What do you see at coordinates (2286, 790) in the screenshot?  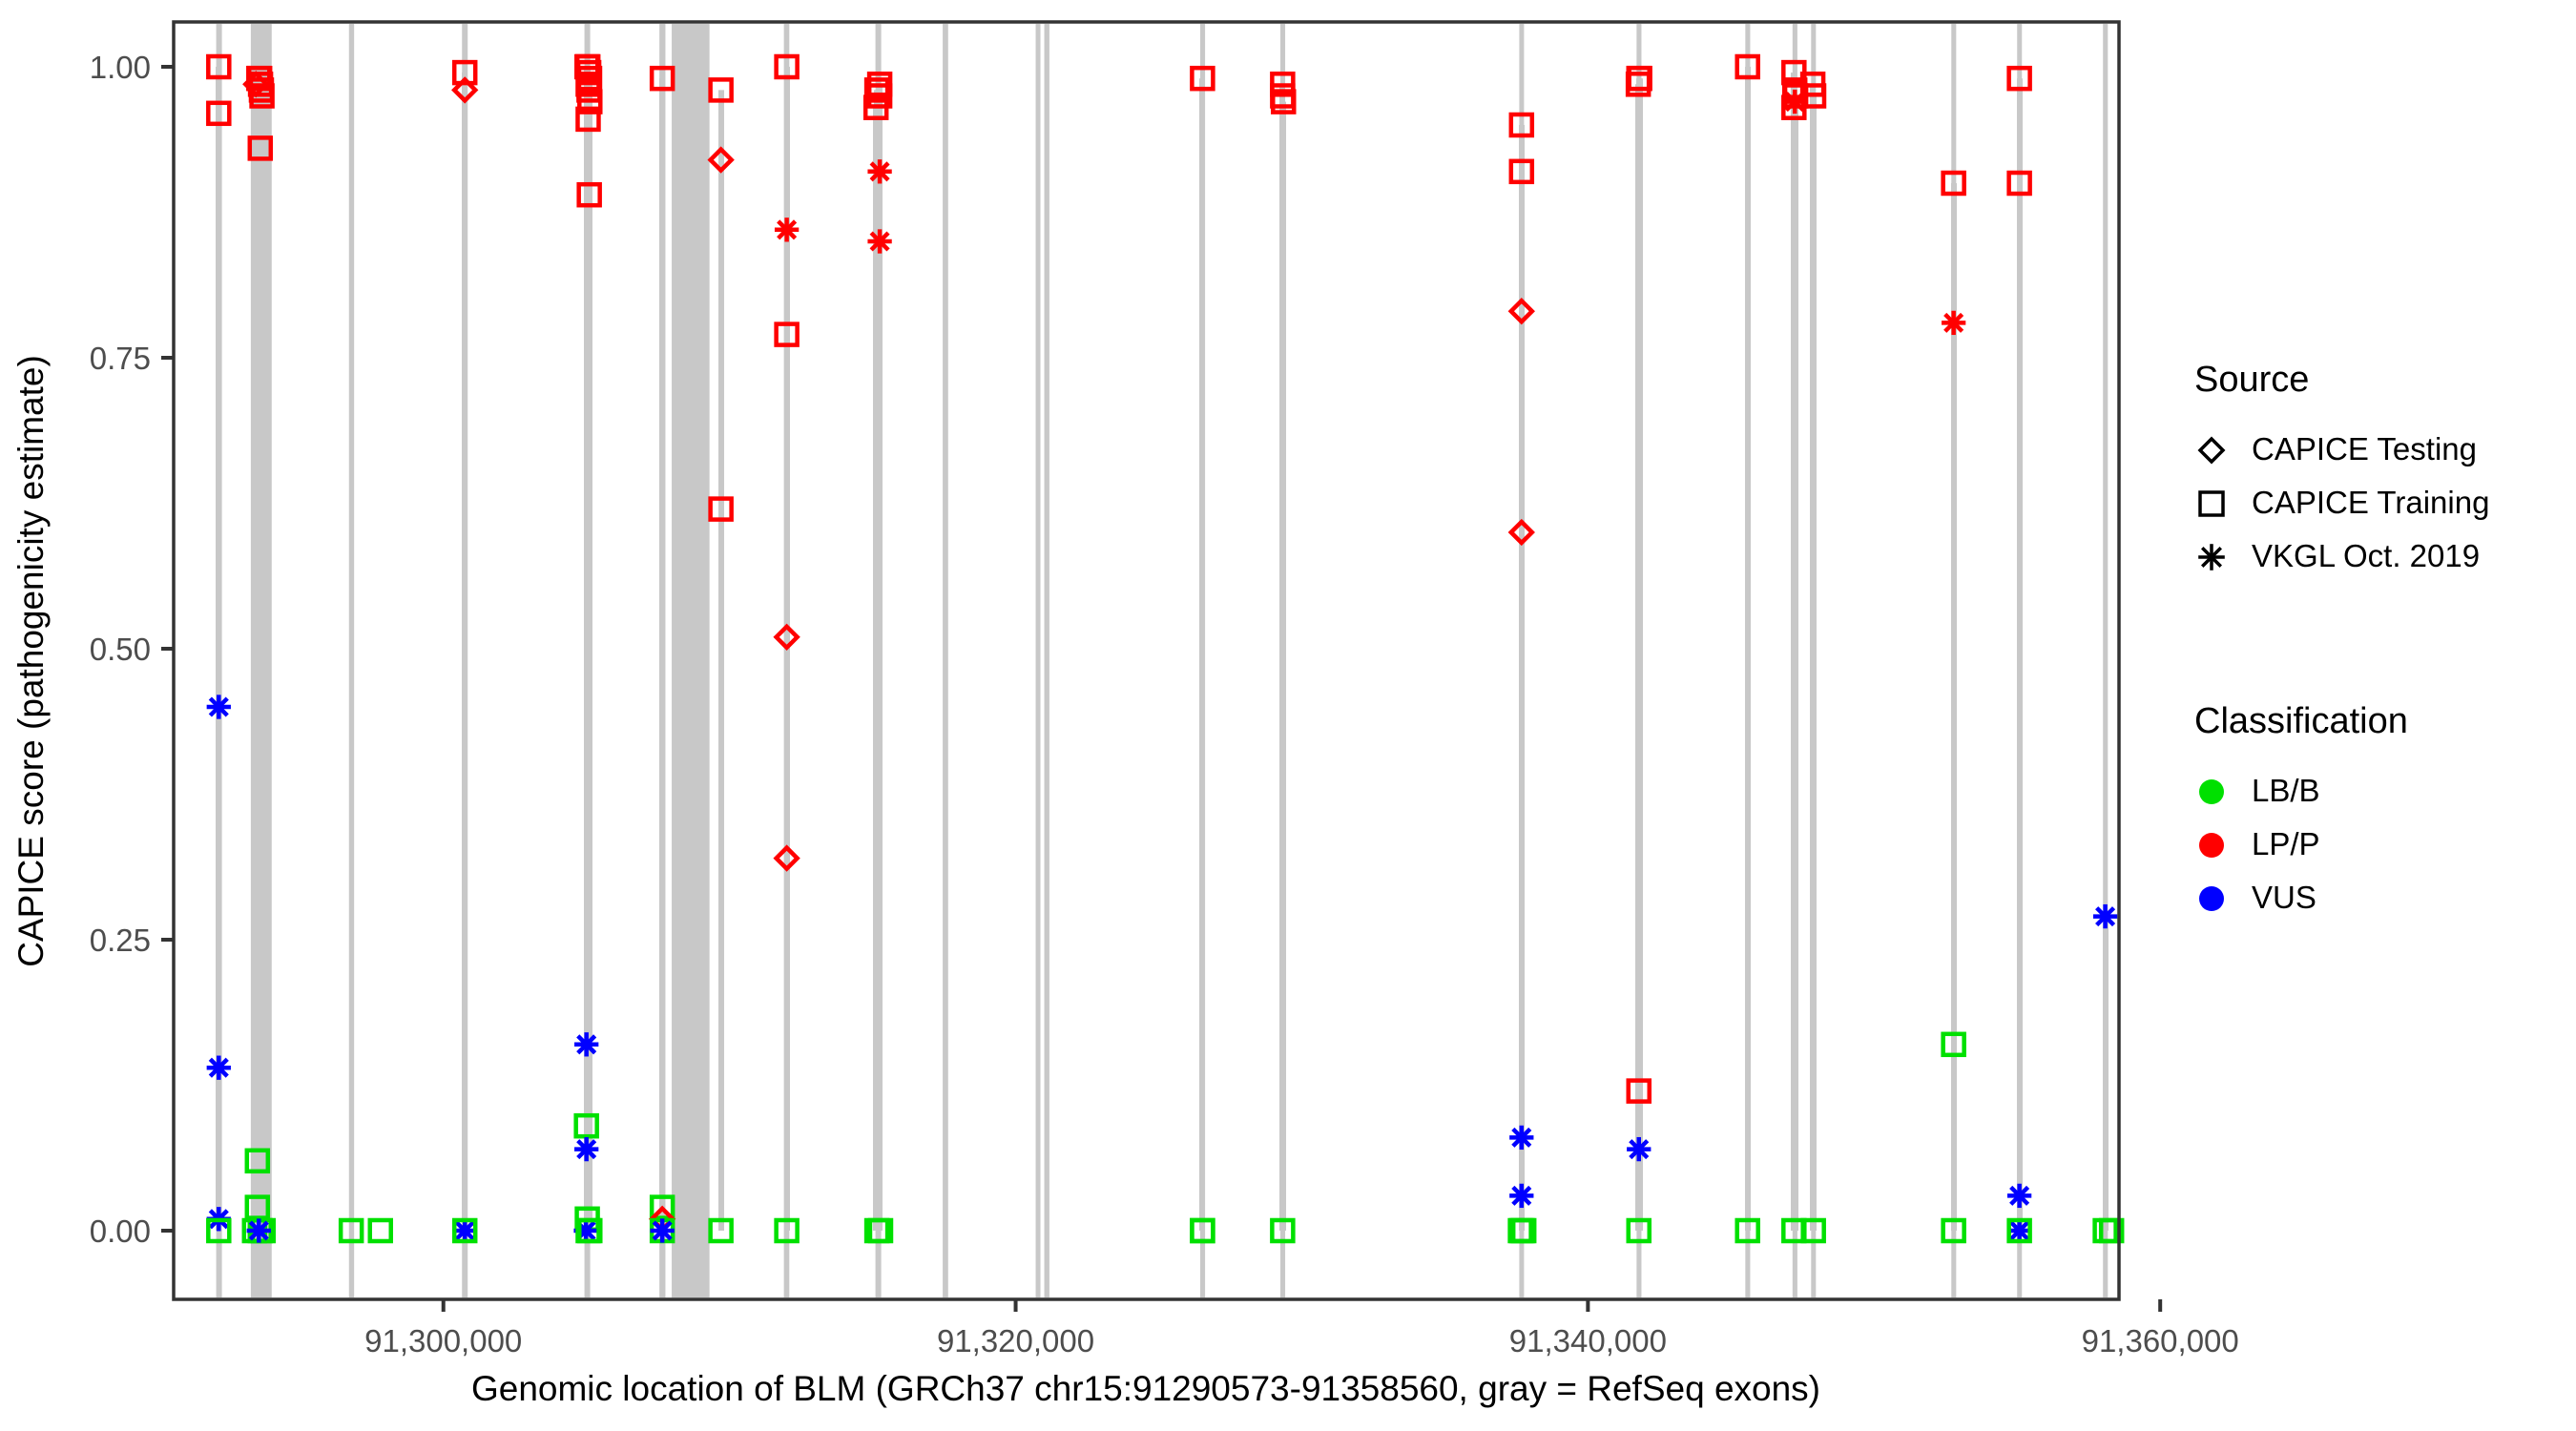 I see `legend-item-label: LB/B` at bounding box center [2286, 790].